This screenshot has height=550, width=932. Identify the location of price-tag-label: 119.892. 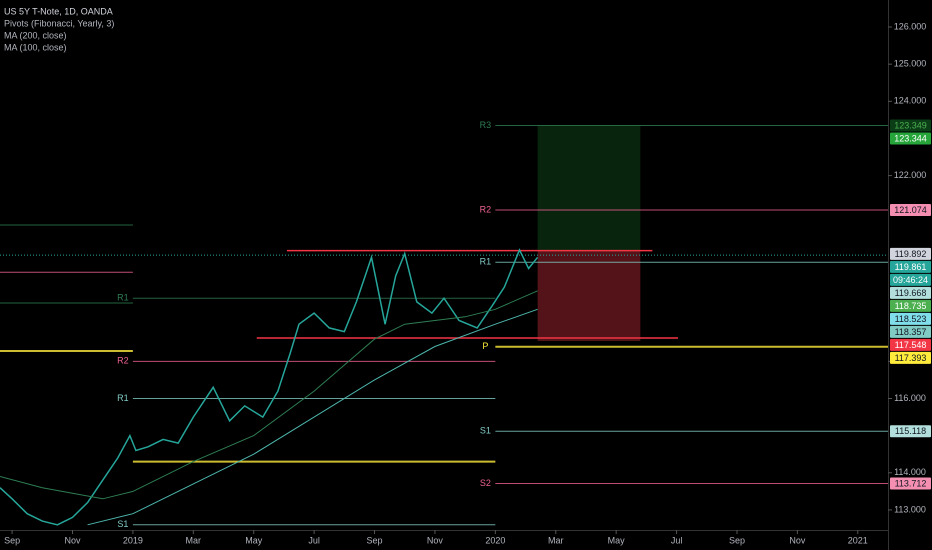
(911, 254).